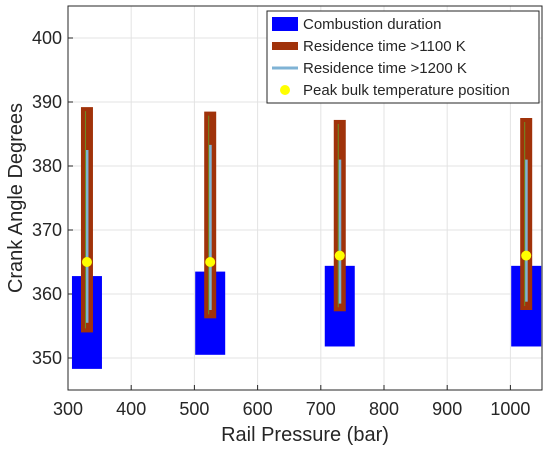 The image size is (550, 450). I want to click on x-tick-label: 700, so click(321, 409).